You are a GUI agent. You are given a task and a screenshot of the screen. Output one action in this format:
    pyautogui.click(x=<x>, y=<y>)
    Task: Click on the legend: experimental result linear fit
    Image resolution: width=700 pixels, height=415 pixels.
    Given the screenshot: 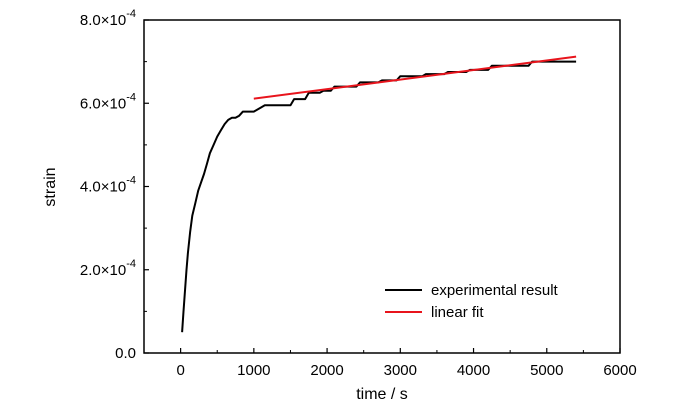 What is the action you would take?
    pyautogui.click(x=472, y=301)
    